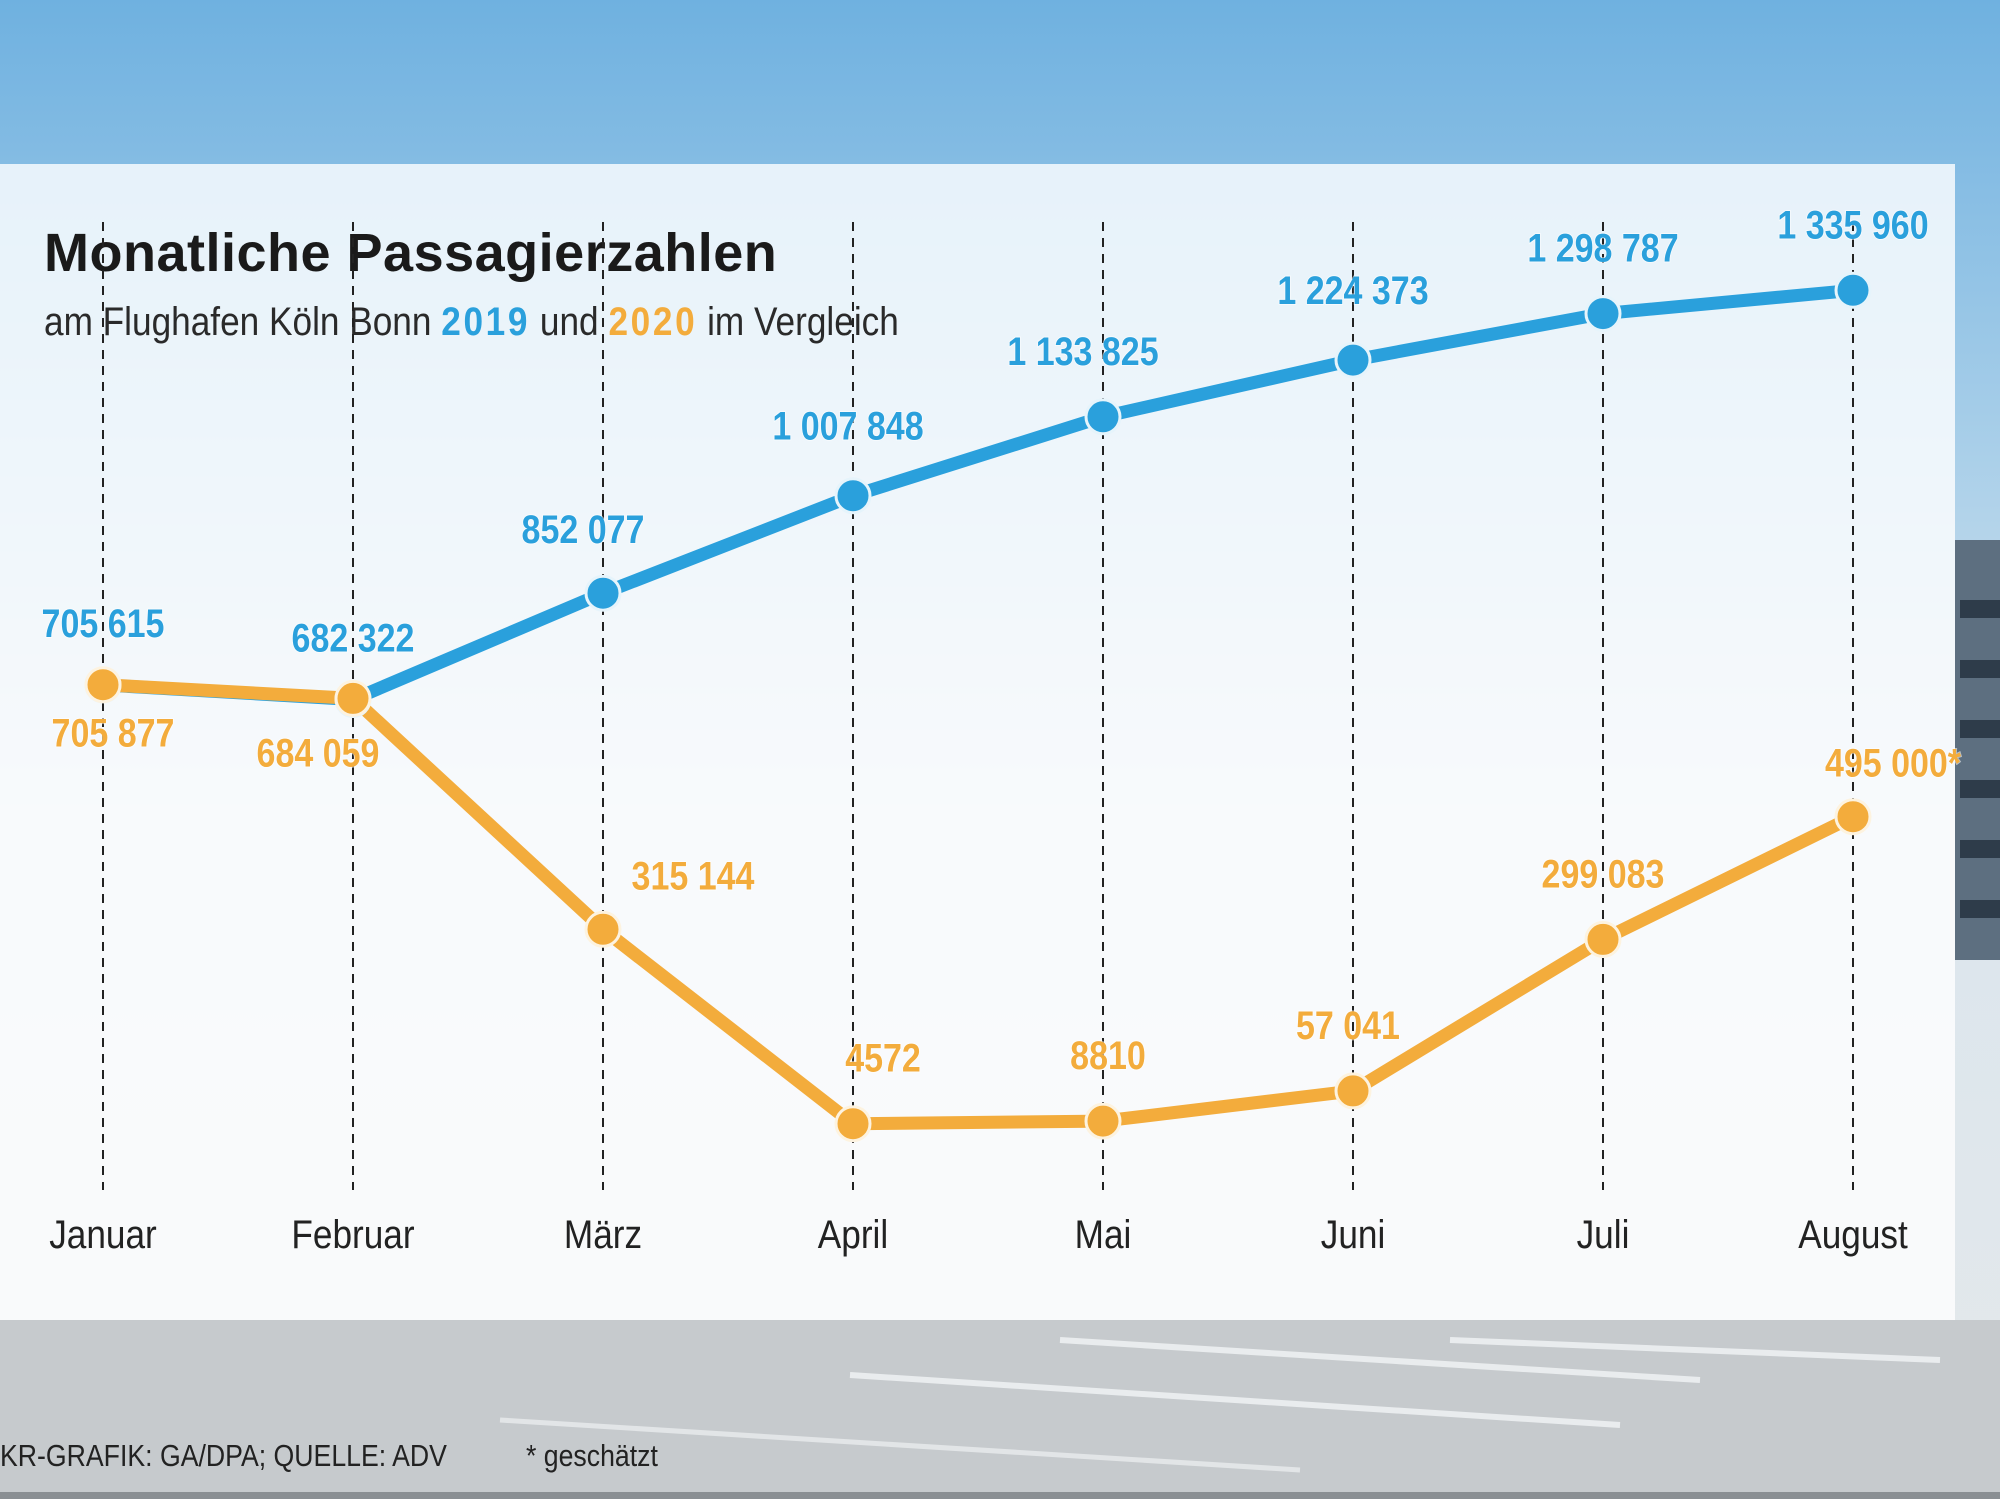  Describe the element at coordinates (318, 752) in the screenshot. I see `data-label-2020-2: 684 059` at that location.